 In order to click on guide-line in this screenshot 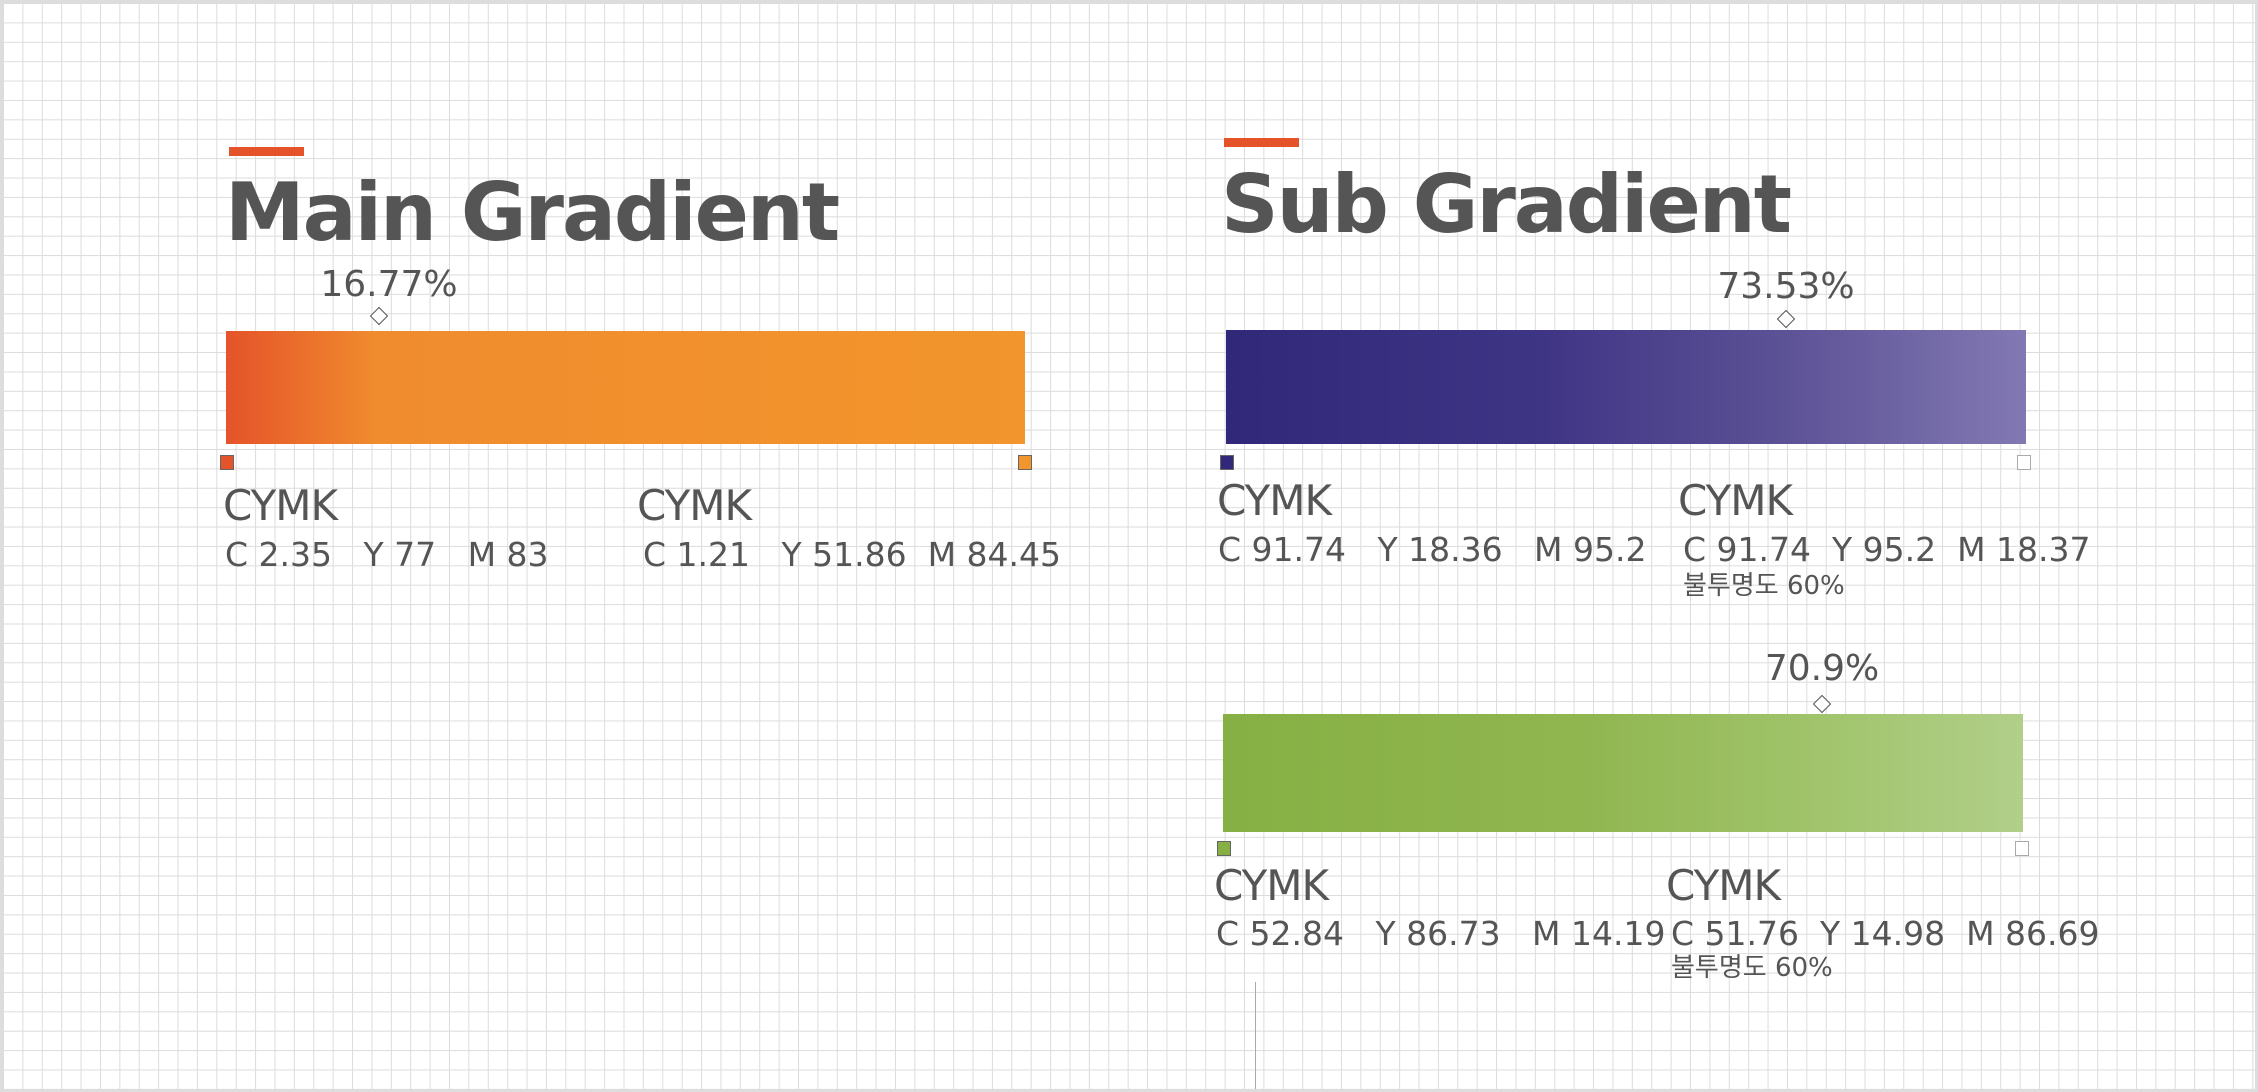, I will do `click(1255, 1035)`.